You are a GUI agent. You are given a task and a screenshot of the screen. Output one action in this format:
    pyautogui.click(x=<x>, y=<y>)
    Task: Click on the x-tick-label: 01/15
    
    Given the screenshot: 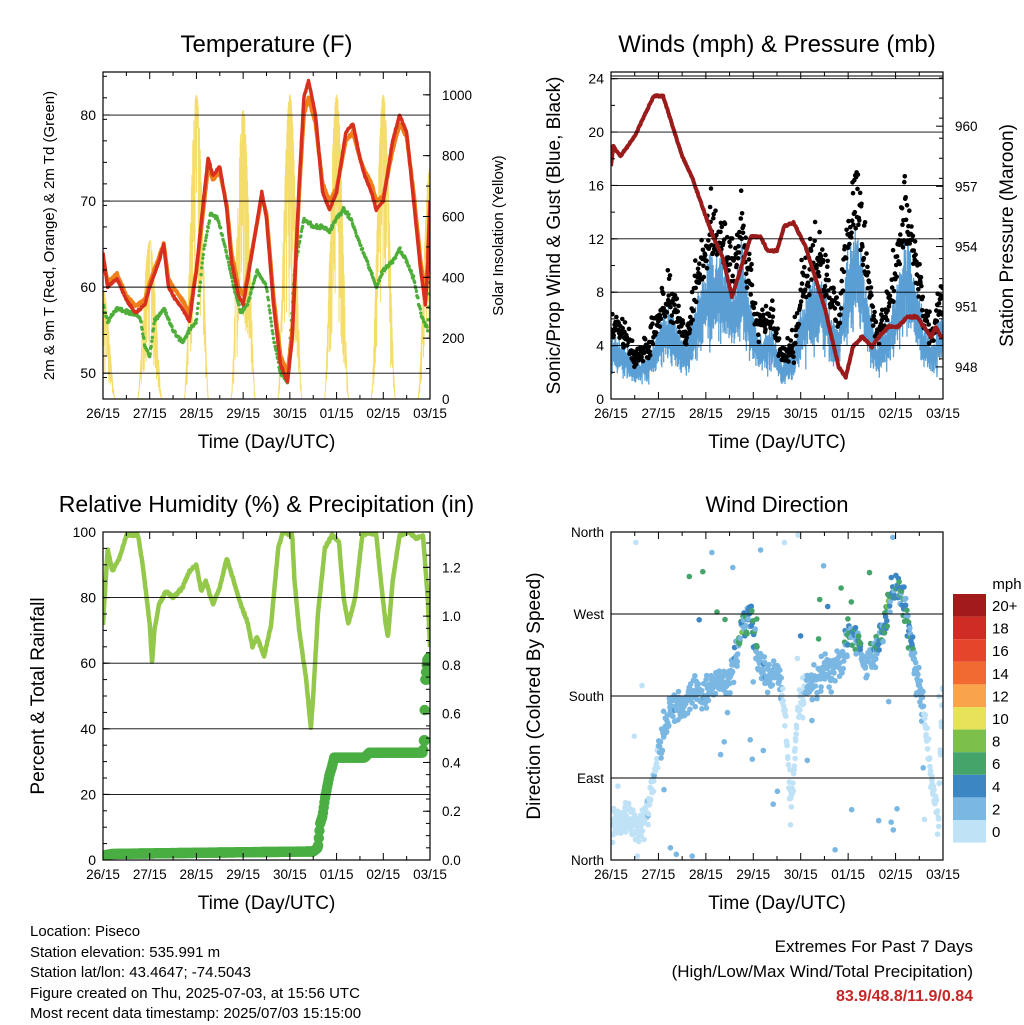 What is the action you would take?
    pyautogui.click(x=337, y=874)
    